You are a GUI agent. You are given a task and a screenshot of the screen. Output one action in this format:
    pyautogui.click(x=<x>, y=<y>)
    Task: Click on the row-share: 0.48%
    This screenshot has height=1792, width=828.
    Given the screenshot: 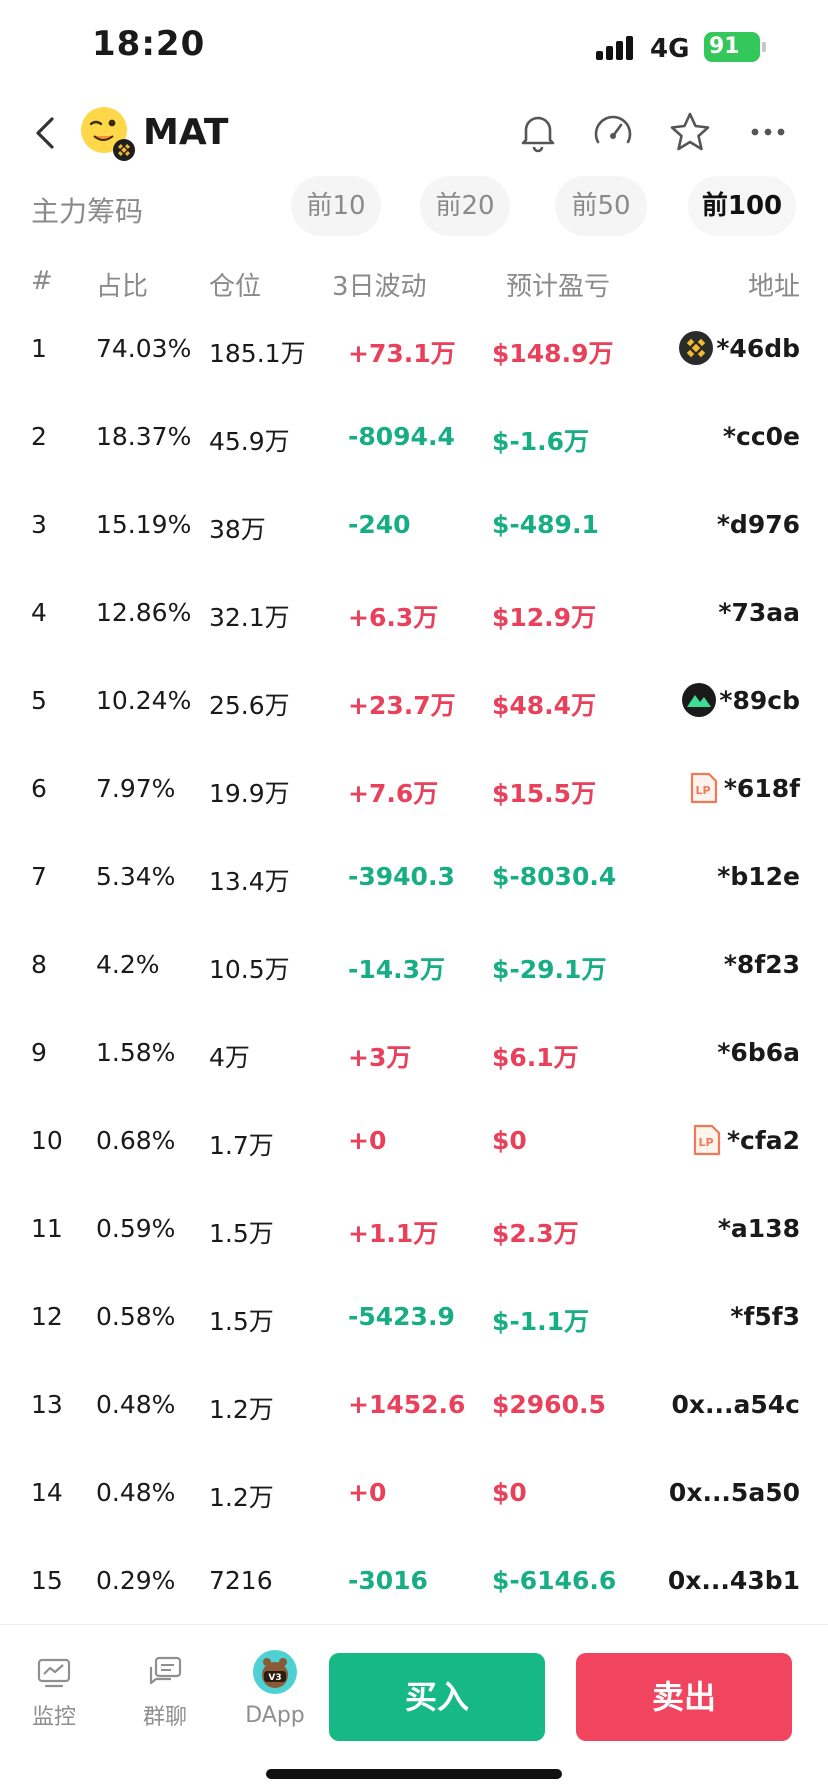 What is the action you would take?
    pyautogui.click(x=136, y=1404)
    